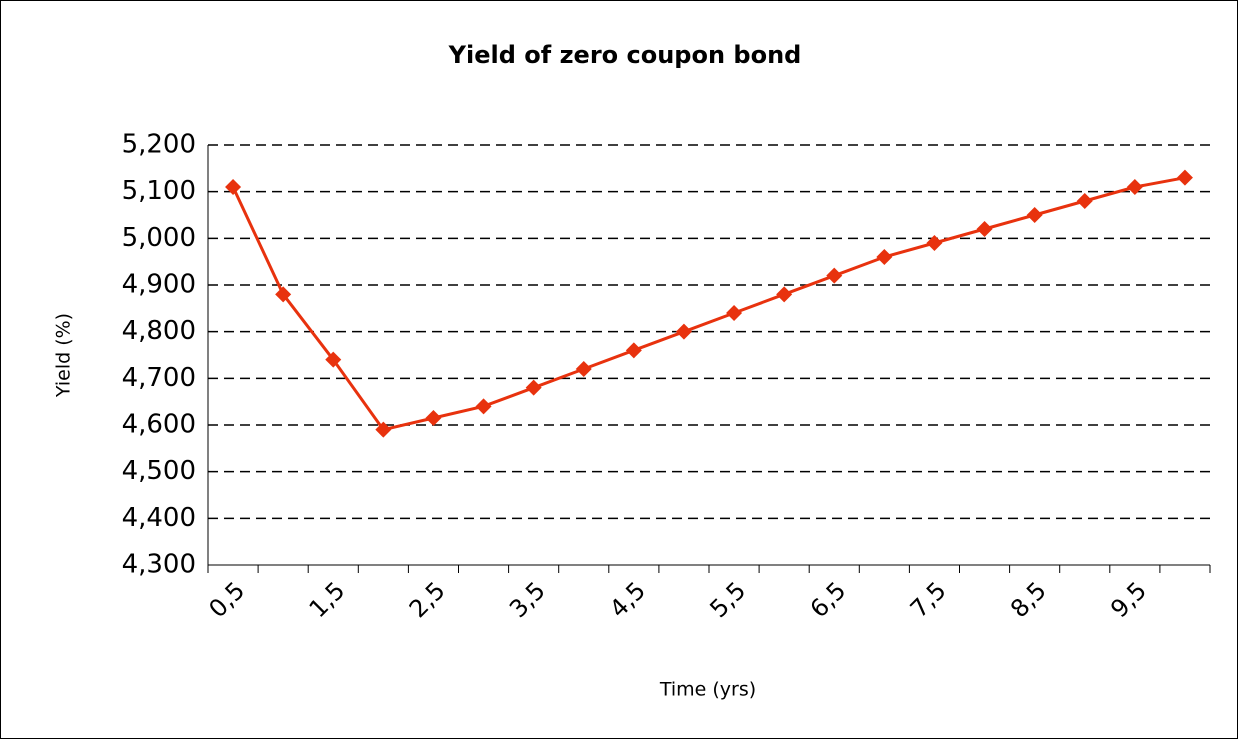 The image size is (1239, 740). Describe the element at coordinates (625, 55) in the screenshot. I see `chart-title: Yield of zero coupon bond` at that location.